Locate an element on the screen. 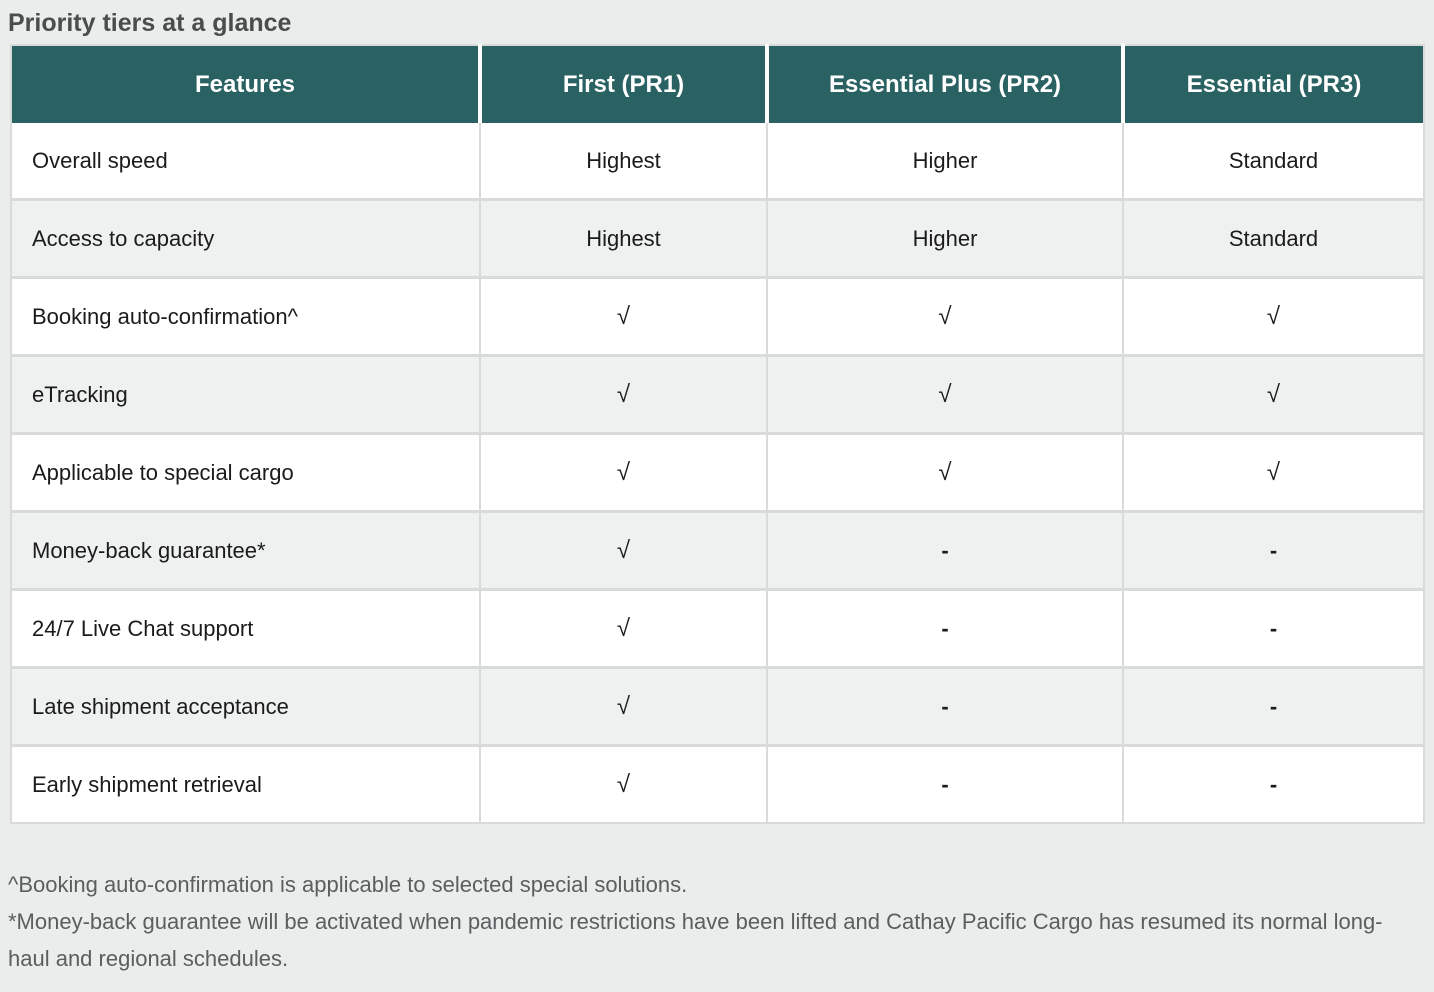  table-row: Money-back guarantee* √ - - is located at coordinates (717, 550).